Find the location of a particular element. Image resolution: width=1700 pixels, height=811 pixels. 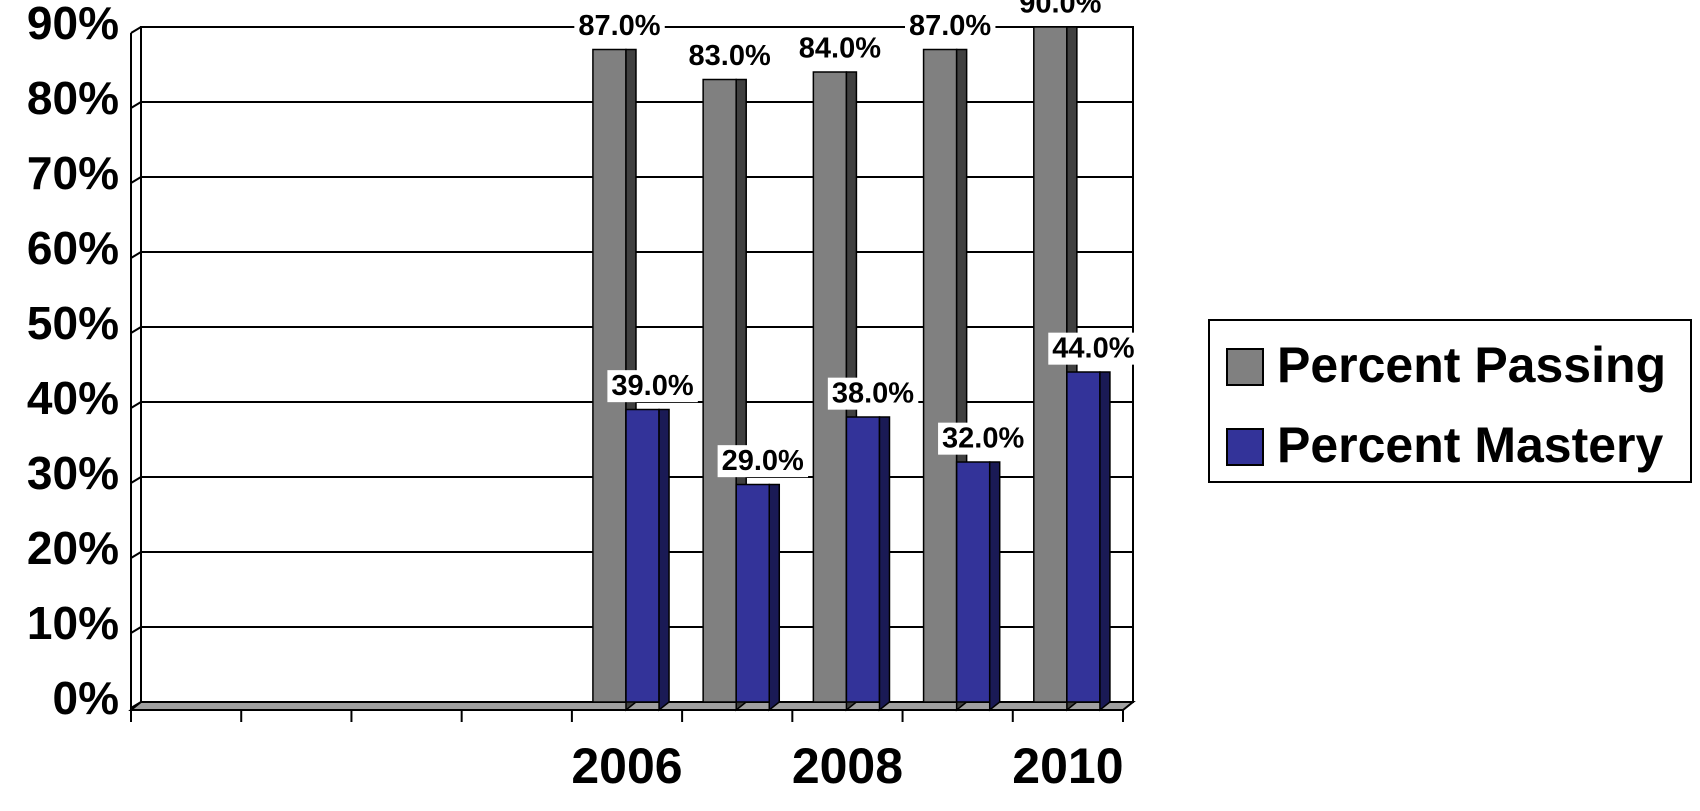

value-label: 39.0% is located at coordinates (652, 386).